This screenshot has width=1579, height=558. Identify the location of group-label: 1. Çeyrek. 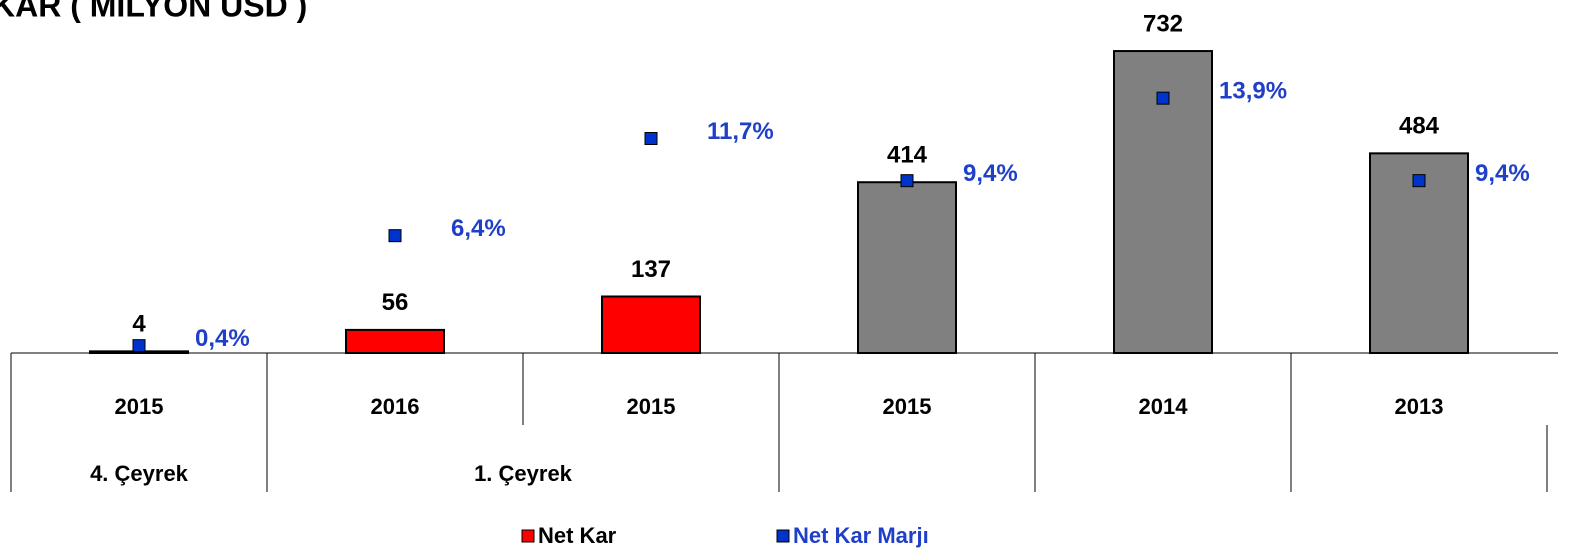
(523, 473).